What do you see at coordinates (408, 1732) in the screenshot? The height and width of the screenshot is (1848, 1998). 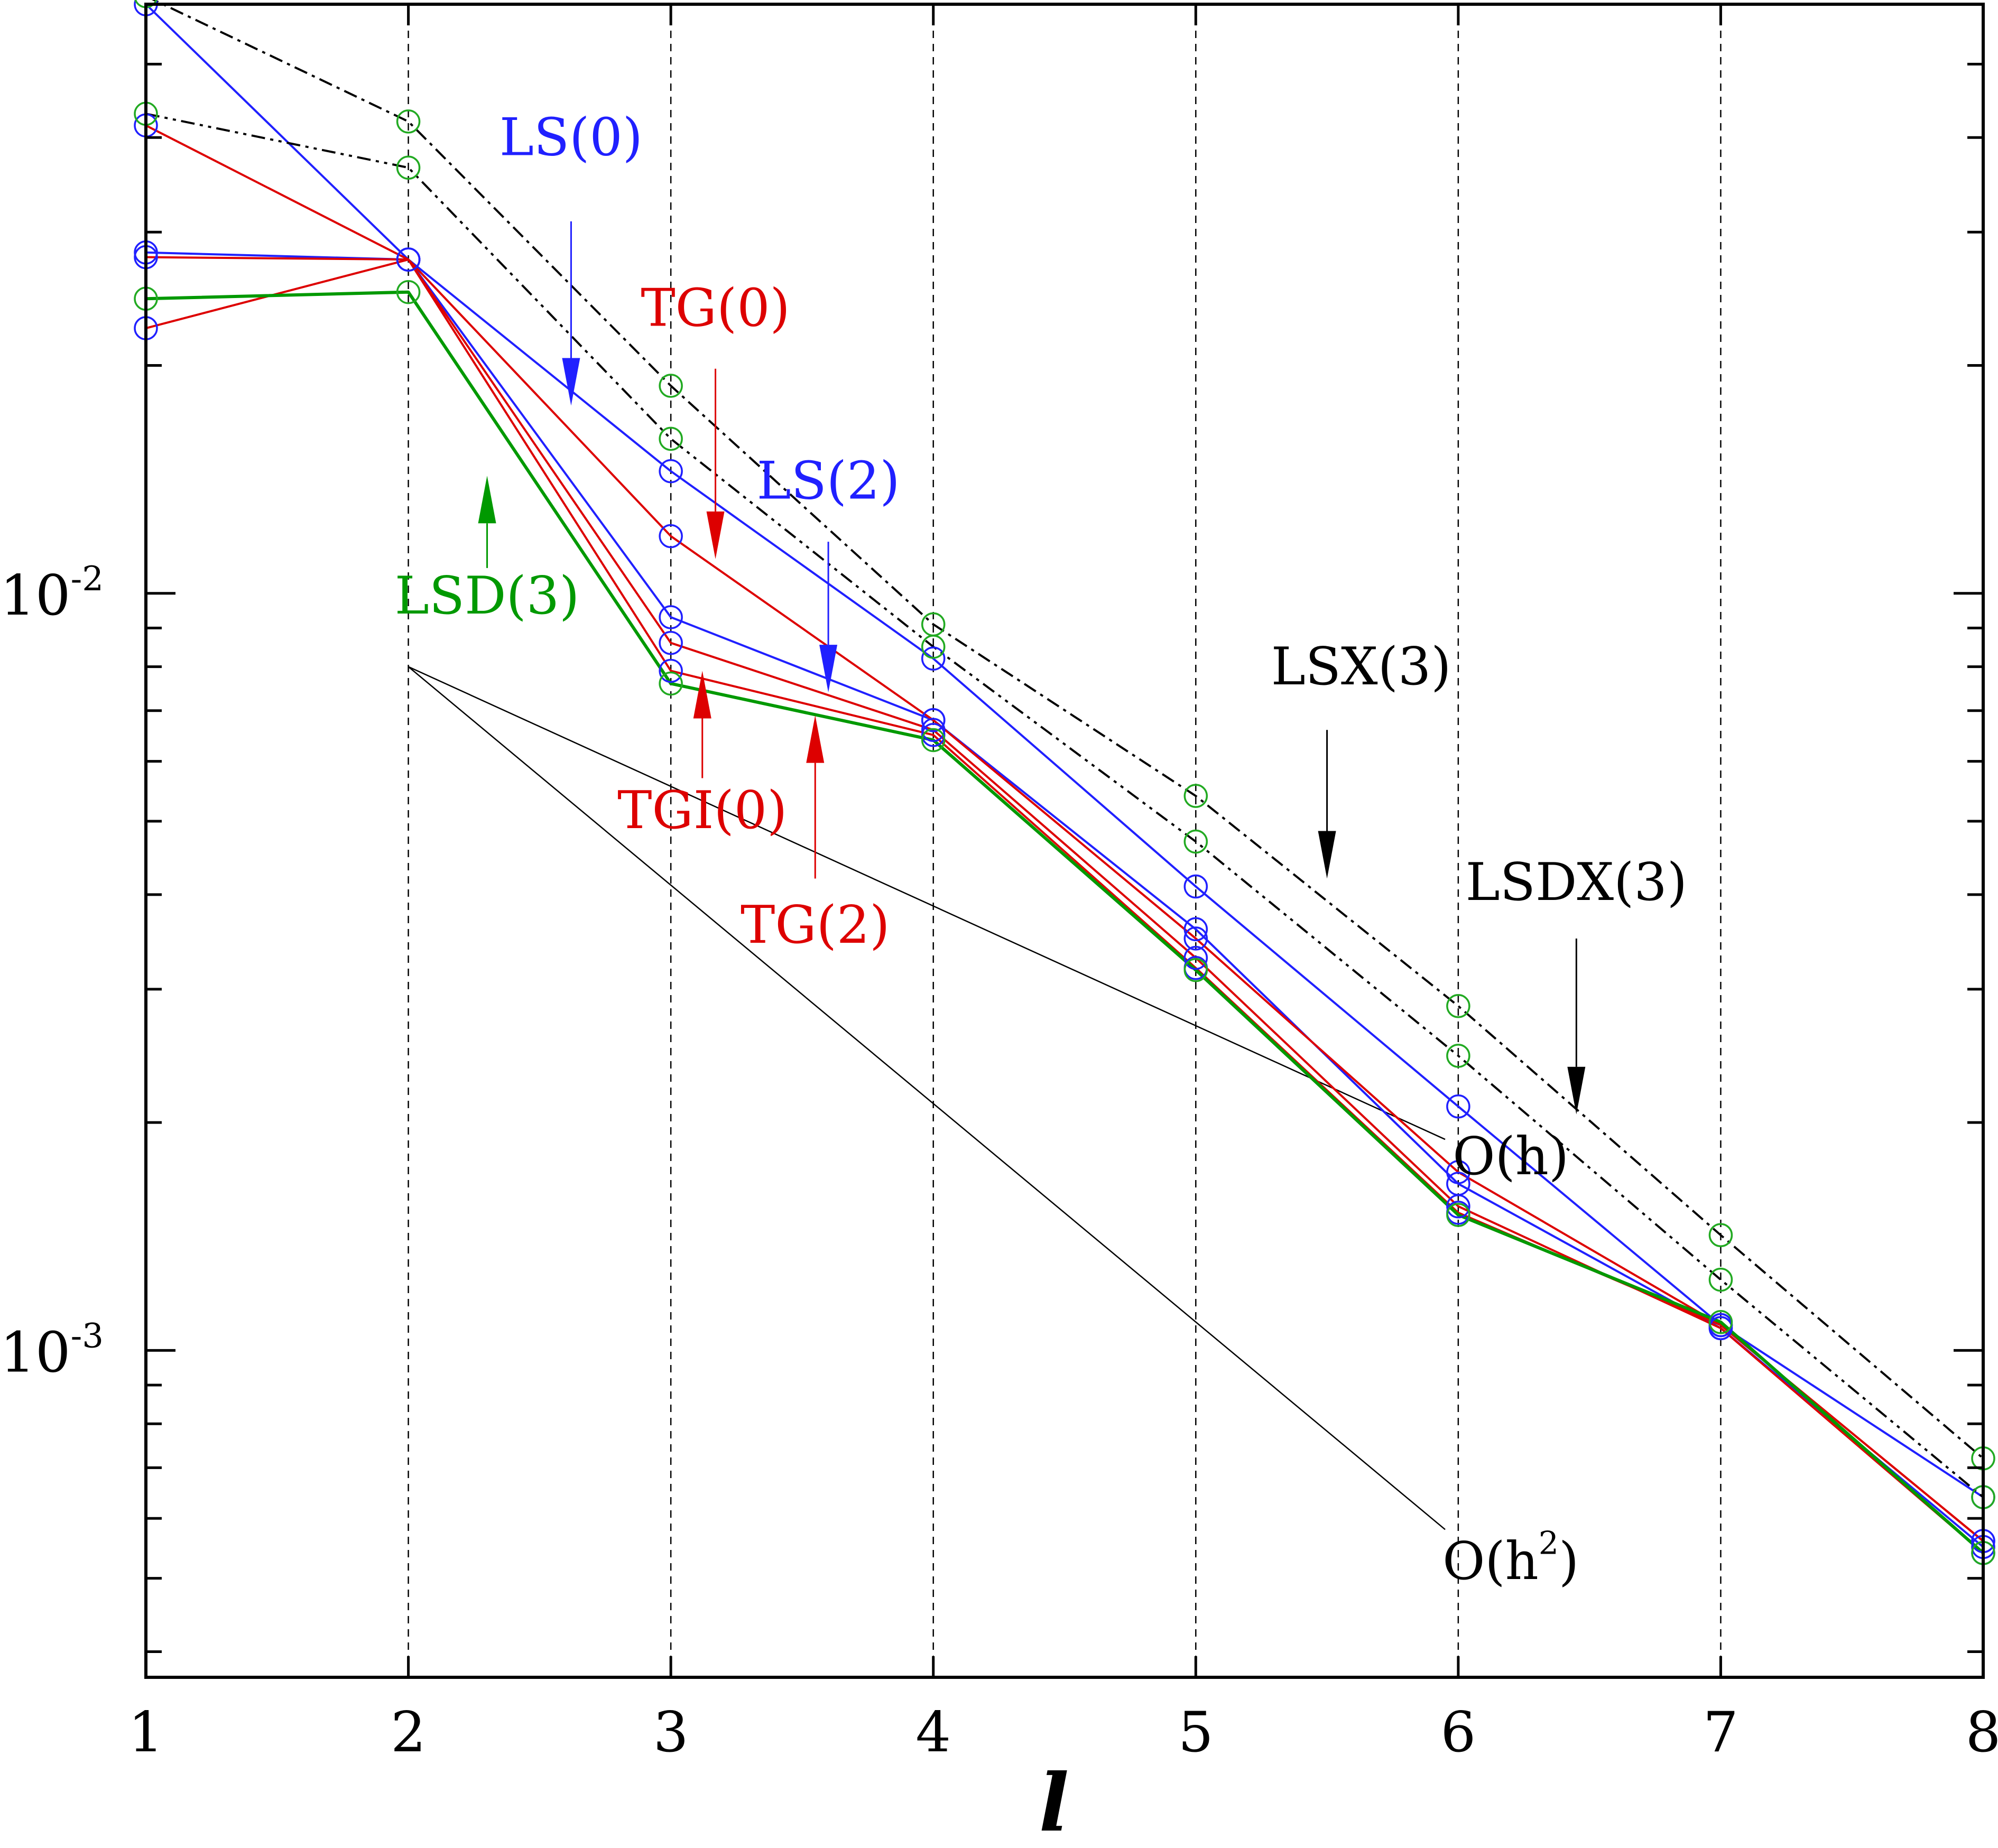 I see `x-tick-label-2: 2` at bounding box center [408, 1732].